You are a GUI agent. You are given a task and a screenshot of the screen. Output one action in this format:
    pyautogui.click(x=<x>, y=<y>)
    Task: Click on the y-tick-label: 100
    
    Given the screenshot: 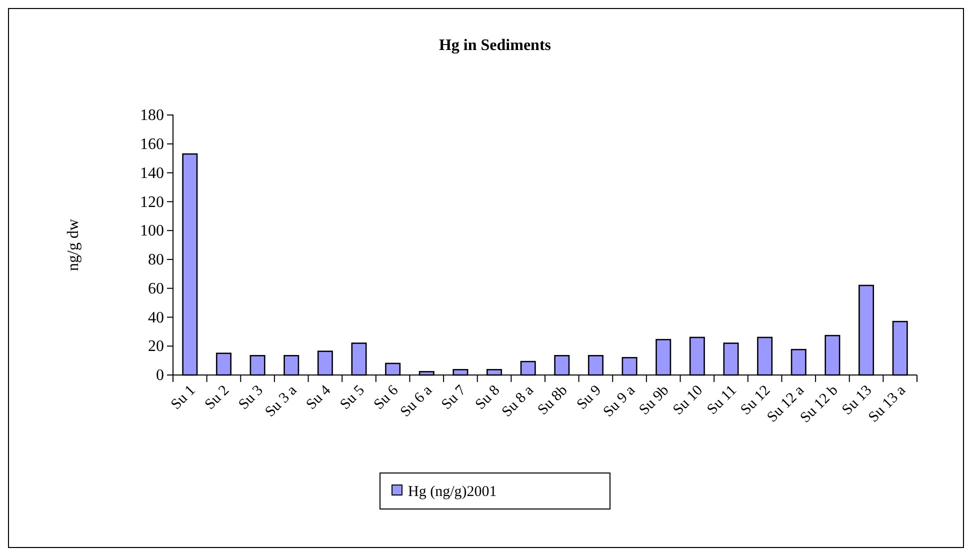 What is the action you would take?
    pyautogui.click(x=152, y=231)
    